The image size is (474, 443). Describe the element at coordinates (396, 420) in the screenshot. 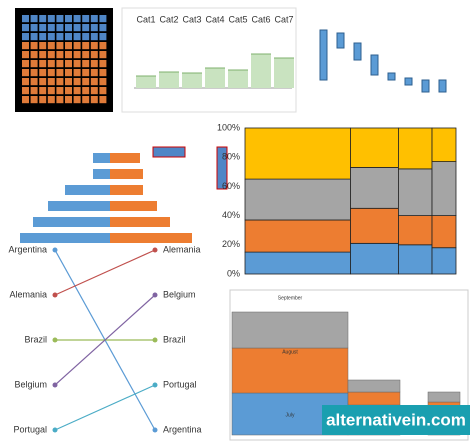

I see `watermark-bg` at that location.